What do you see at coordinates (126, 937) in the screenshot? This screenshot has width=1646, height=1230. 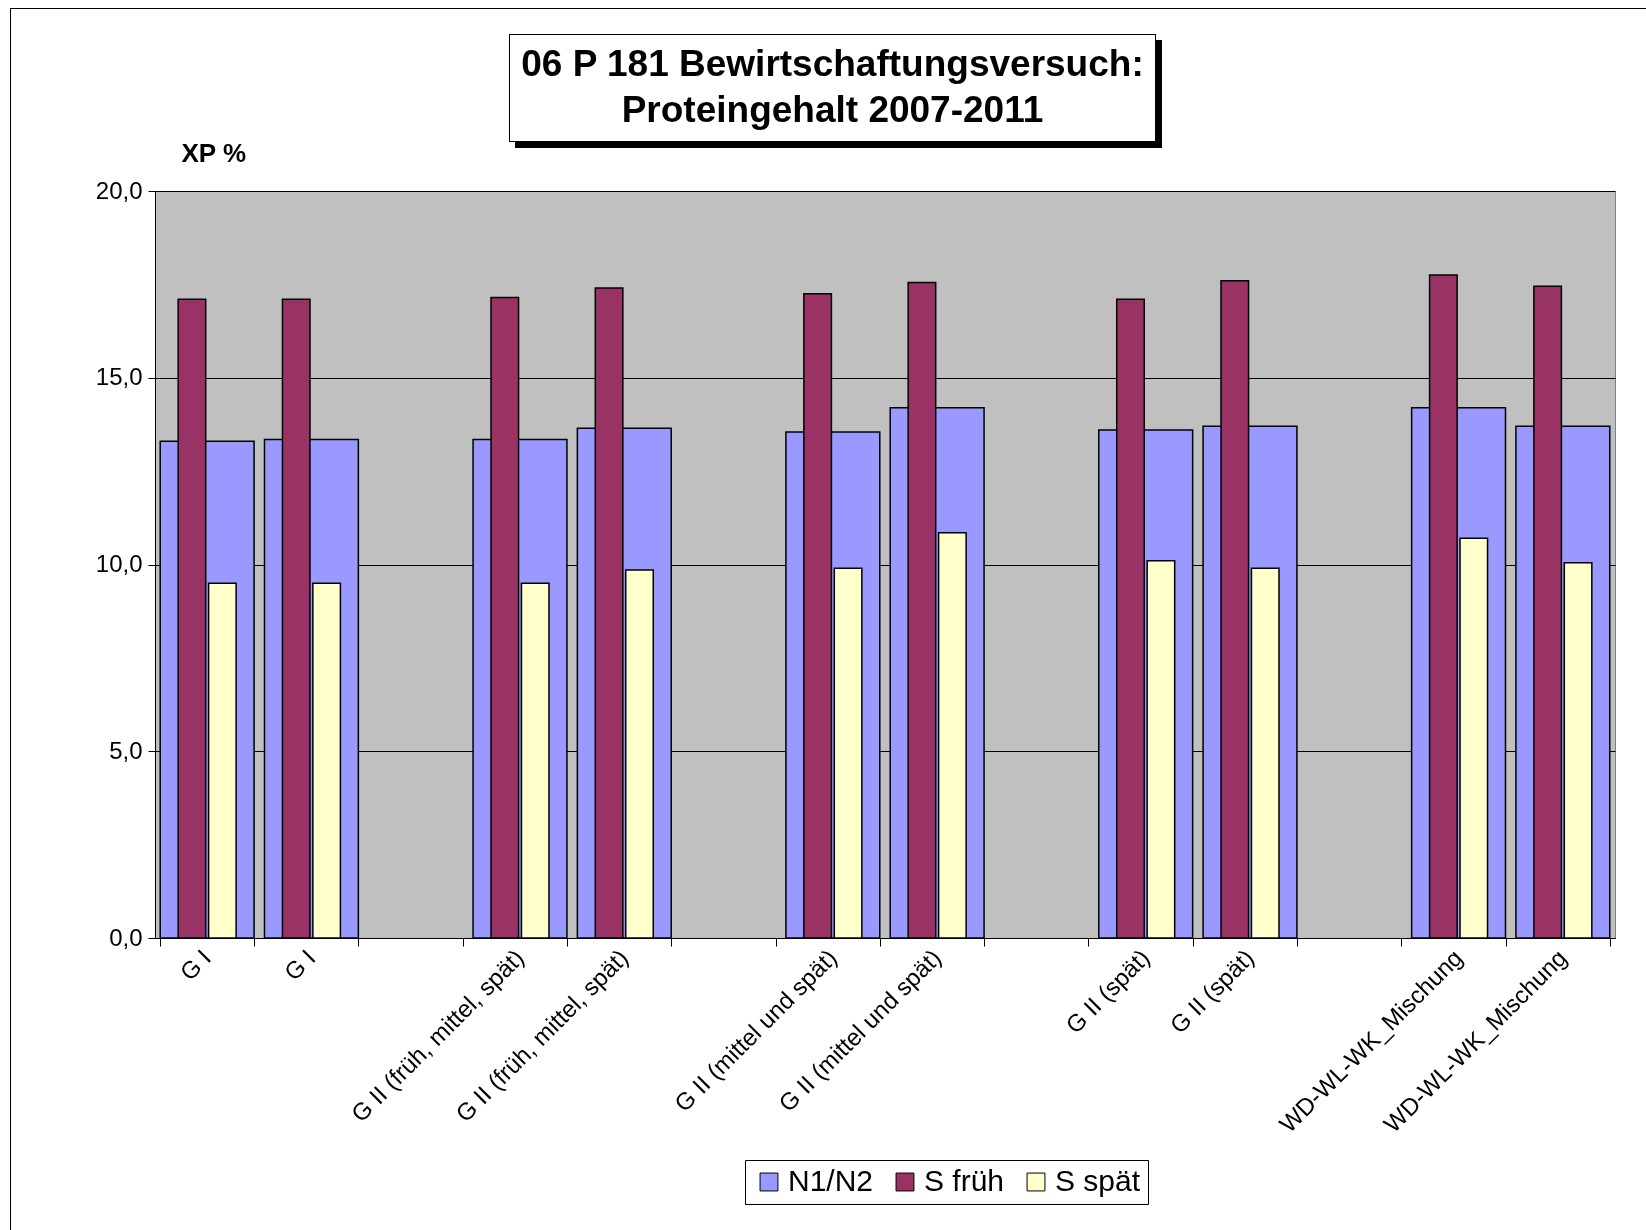 I see `y-tick-label: 0,0` at bounding box center [126, 937].